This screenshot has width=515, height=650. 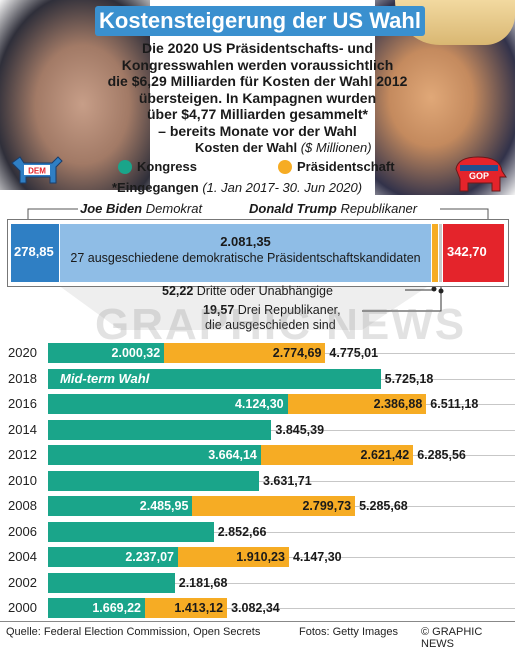 I want to click on year-label: 2002, so click(x=22, y=582).